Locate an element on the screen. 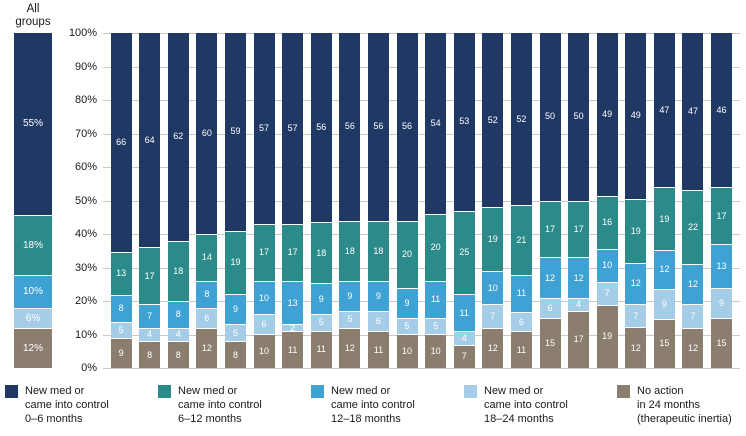  stacked-bar: 56 20 9 5 10 is located at coordinates (407, 200).